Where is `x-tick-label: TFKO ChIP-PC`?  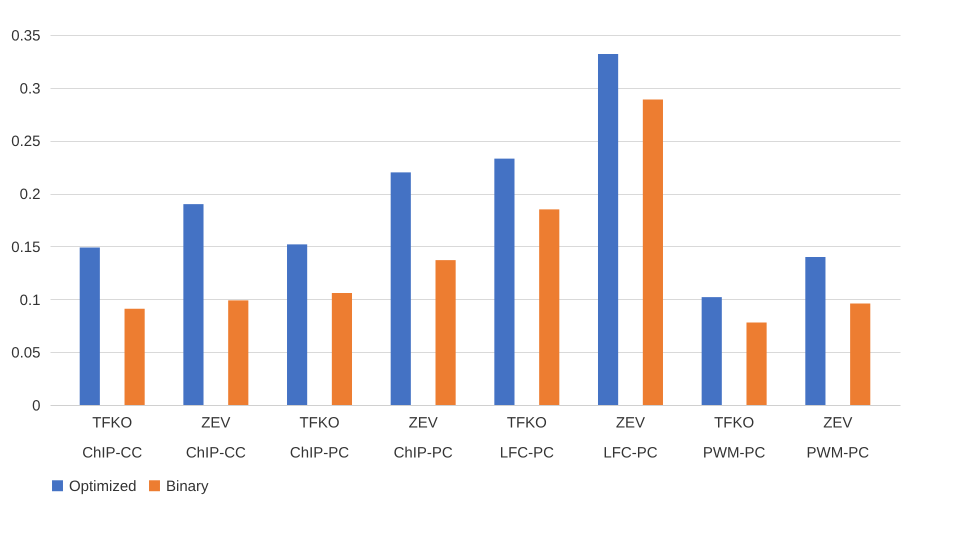
x-tick-label: TFKO ChIP-PC is located at coordinates (320, 438).